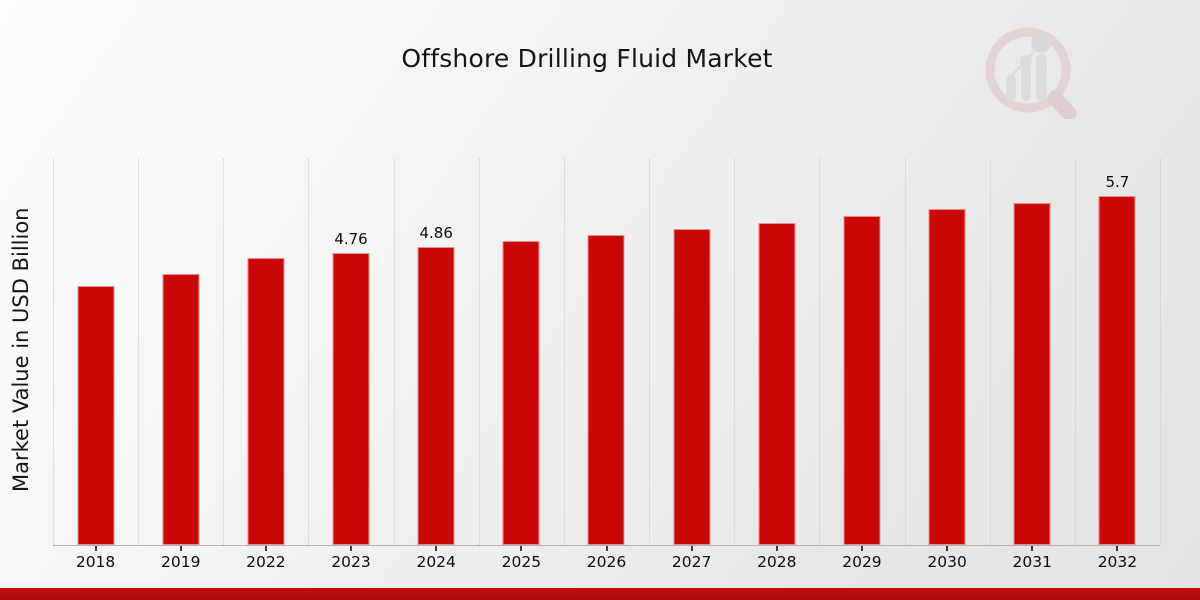 This screenshot has height=600, width=1200. I want to click on x-tick-label-2031: 2031, so click(1032, 562).